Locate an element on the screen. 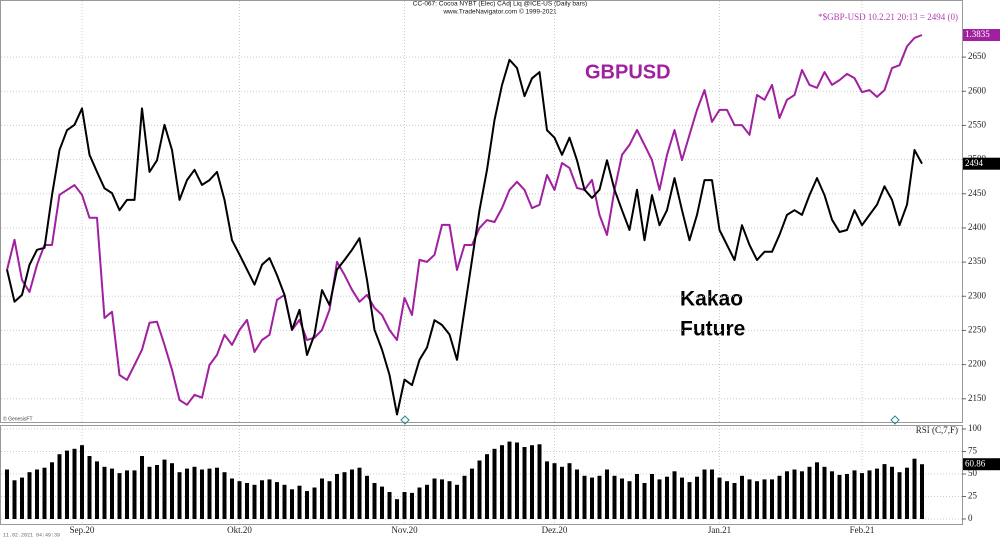 This screenshot has height=539, width=1000. legend-name: *$GBP-USD is located at coordinates (842, 17).